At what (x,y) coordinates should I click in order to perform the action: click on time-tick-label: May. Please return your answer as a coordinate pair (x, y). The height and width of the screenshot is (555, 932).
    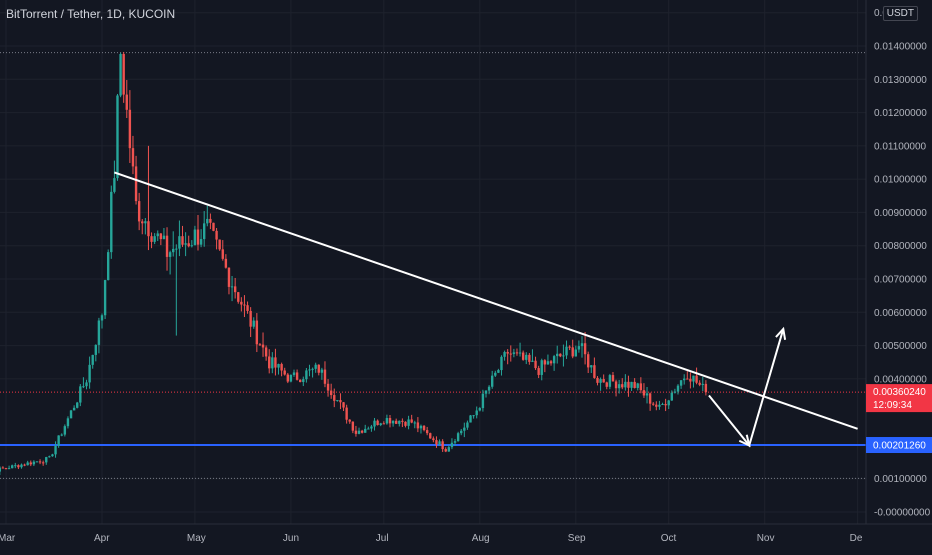
    Looking at the image, I should click on (196, 538).